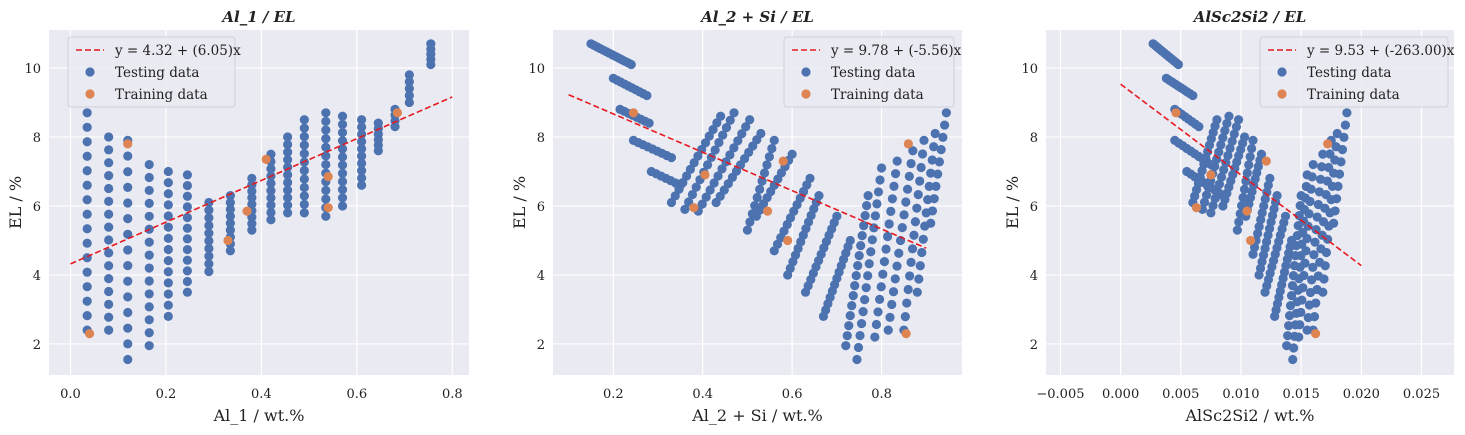  I want to click on chart-3-y-tick-label: 8, so click(1034, 138).